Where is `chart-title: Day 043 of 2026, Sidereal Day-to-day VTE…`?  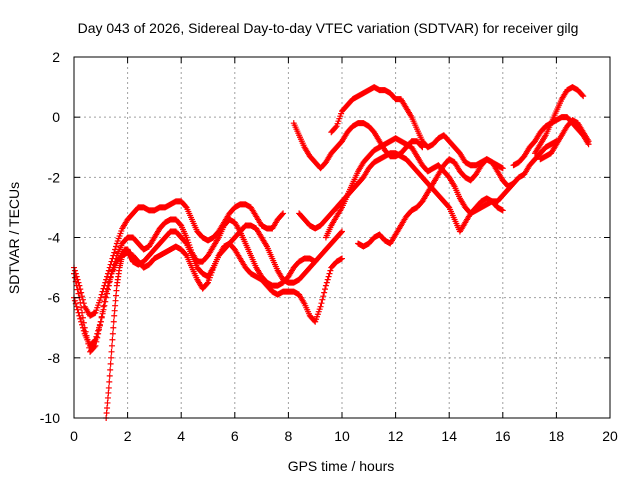 chart-title: Day 043 of 2026, Sidereal Day-to-day VTE… is located at coordinates (328, 28).